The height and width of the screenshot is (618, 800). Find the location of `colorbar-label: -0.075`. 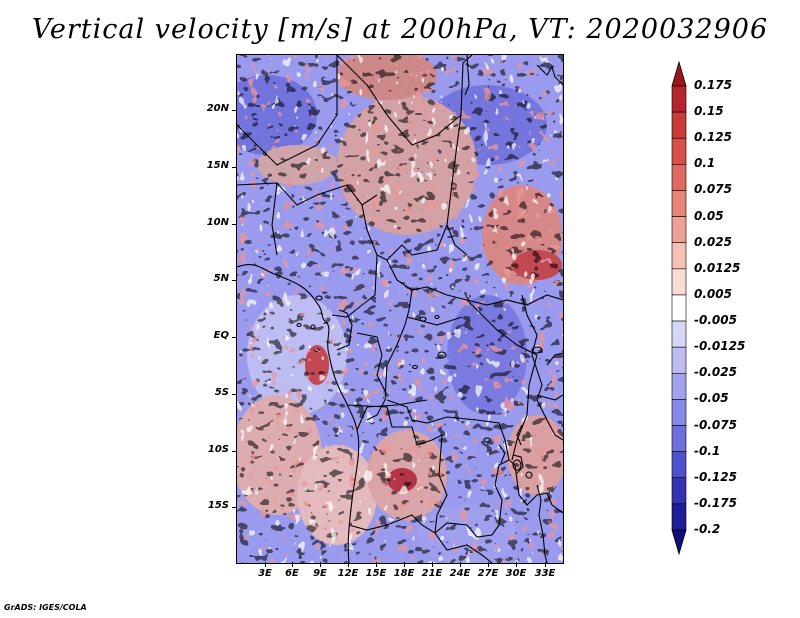

colorbar-label: -0.075 is located at coordinates (715, 424).